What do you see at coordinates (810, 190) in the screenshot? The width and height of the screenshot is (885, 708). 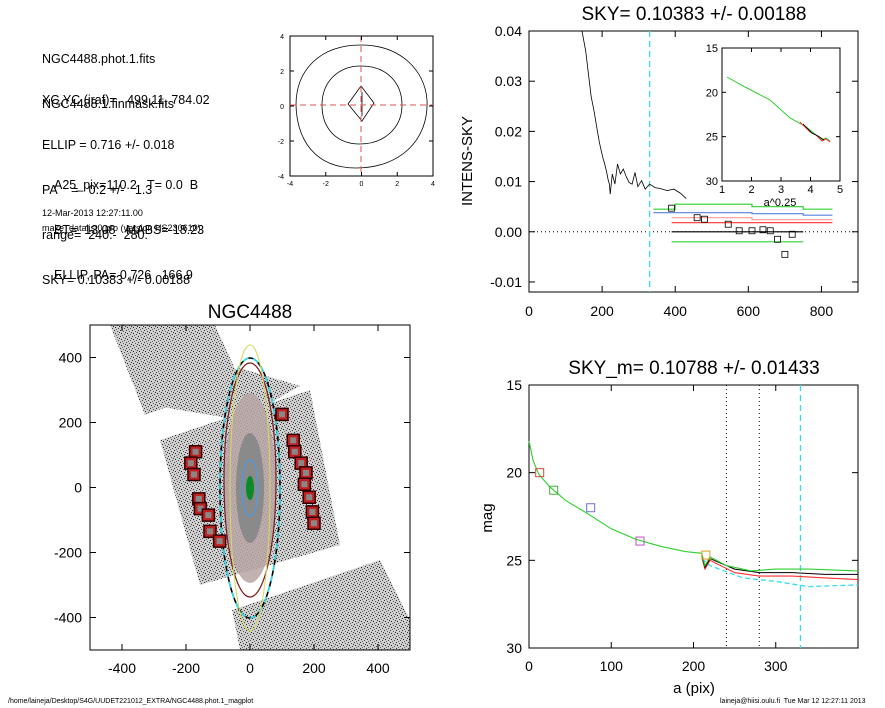 I see `inset-x-tick-label: 4` at bounding box center [810, 190].